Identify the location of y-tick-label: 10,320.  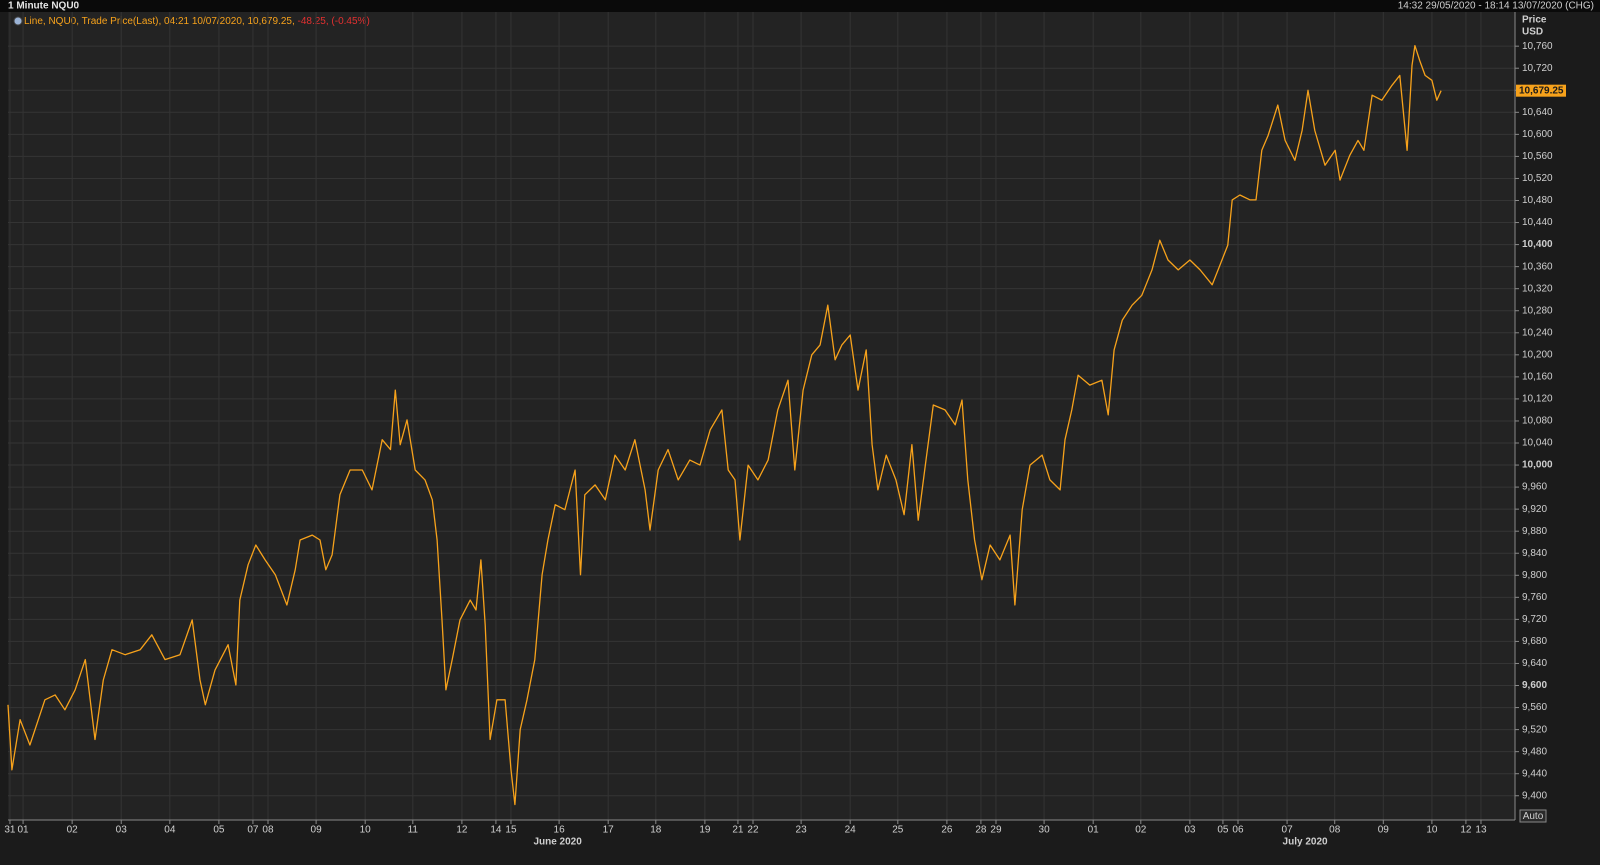
(1537, 288).